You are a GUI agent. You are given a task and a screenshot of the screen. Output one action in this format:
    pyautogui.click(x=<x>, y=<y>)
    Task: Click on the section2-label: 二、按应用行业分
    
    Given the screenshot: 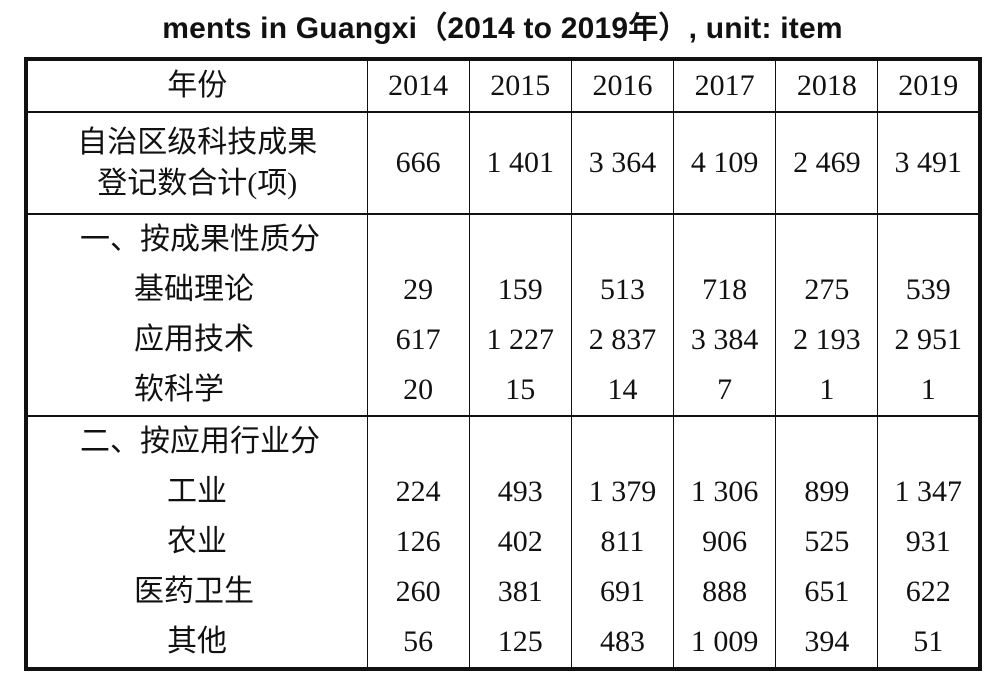 What is the action you would take?
    pyautogui.click(x=200, y=441)
    